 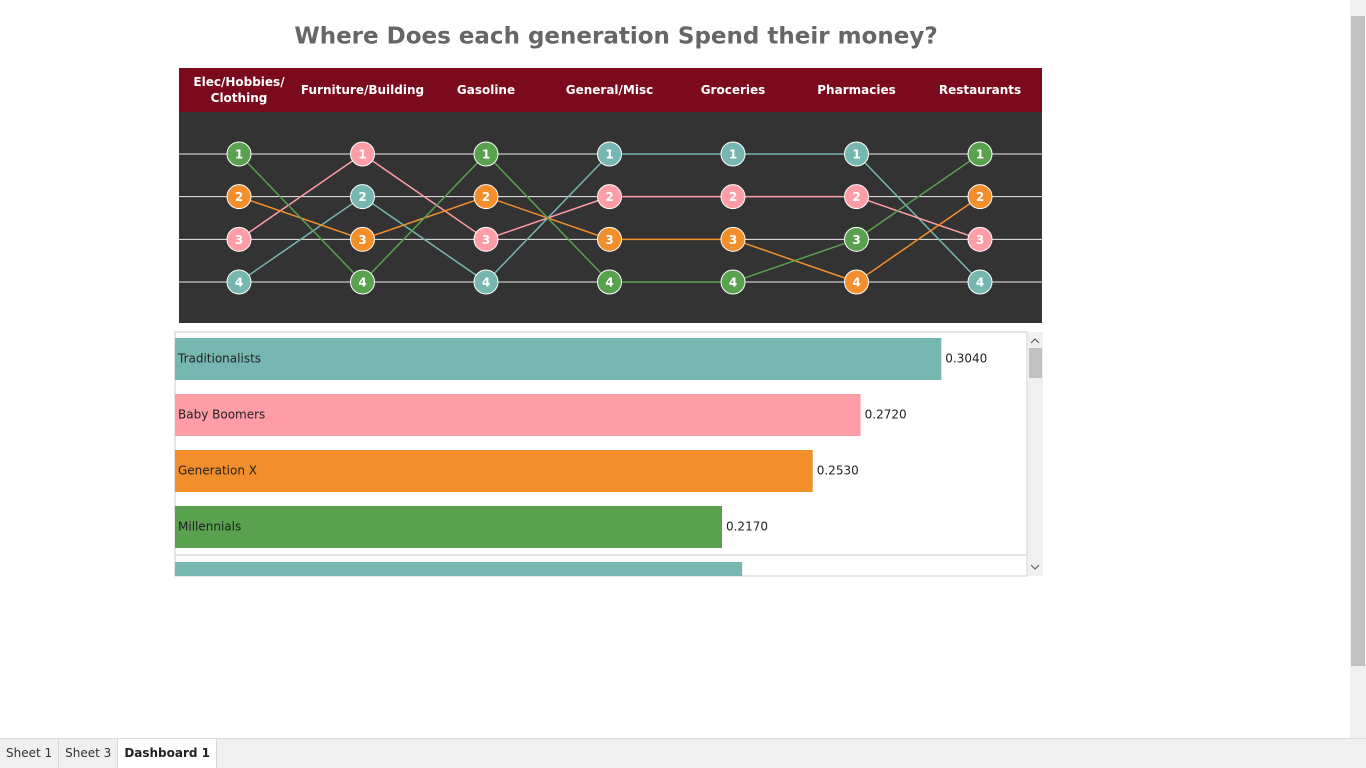 What do you see at coordinates (221, 415) in the screenshot?
I see `bar-category: Baby Boomers` at bounding box center [221, 415].